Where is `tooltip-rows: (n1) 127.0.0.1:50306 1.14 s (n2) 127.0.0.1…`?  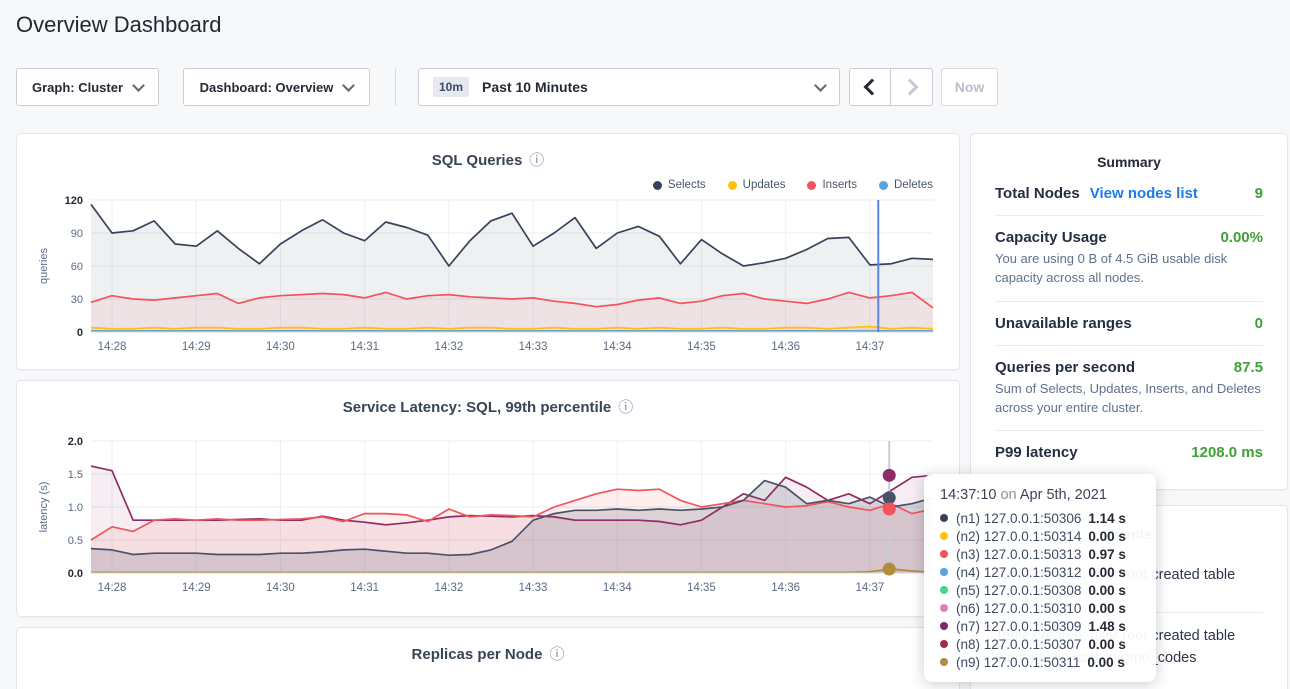 tooltip-rows: (n1) 127.0.0.1:50306 1.14 s (n2) 127.0.0.1… is located at coordinates (1040, 590).